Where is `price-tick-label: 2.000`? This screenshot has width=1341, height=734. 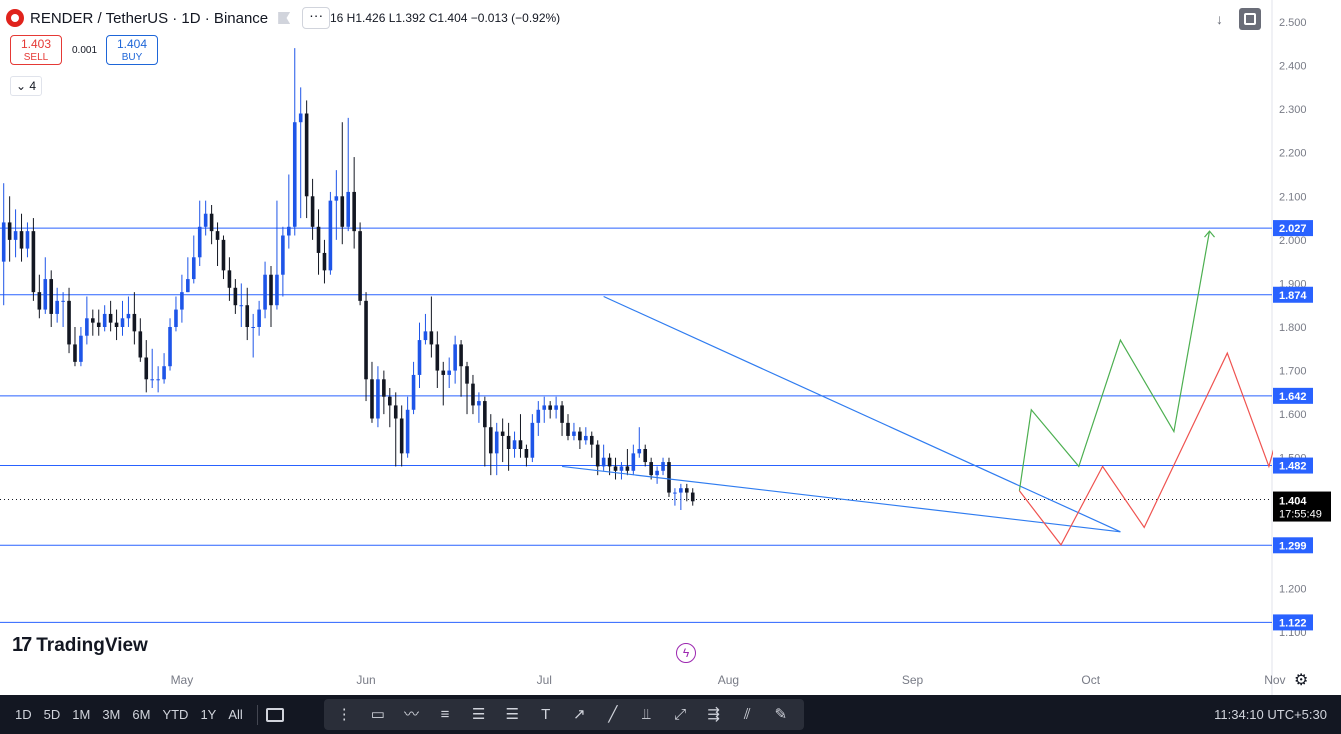 price-tick-label: 2.000 is located at coordinates (1293, 241).